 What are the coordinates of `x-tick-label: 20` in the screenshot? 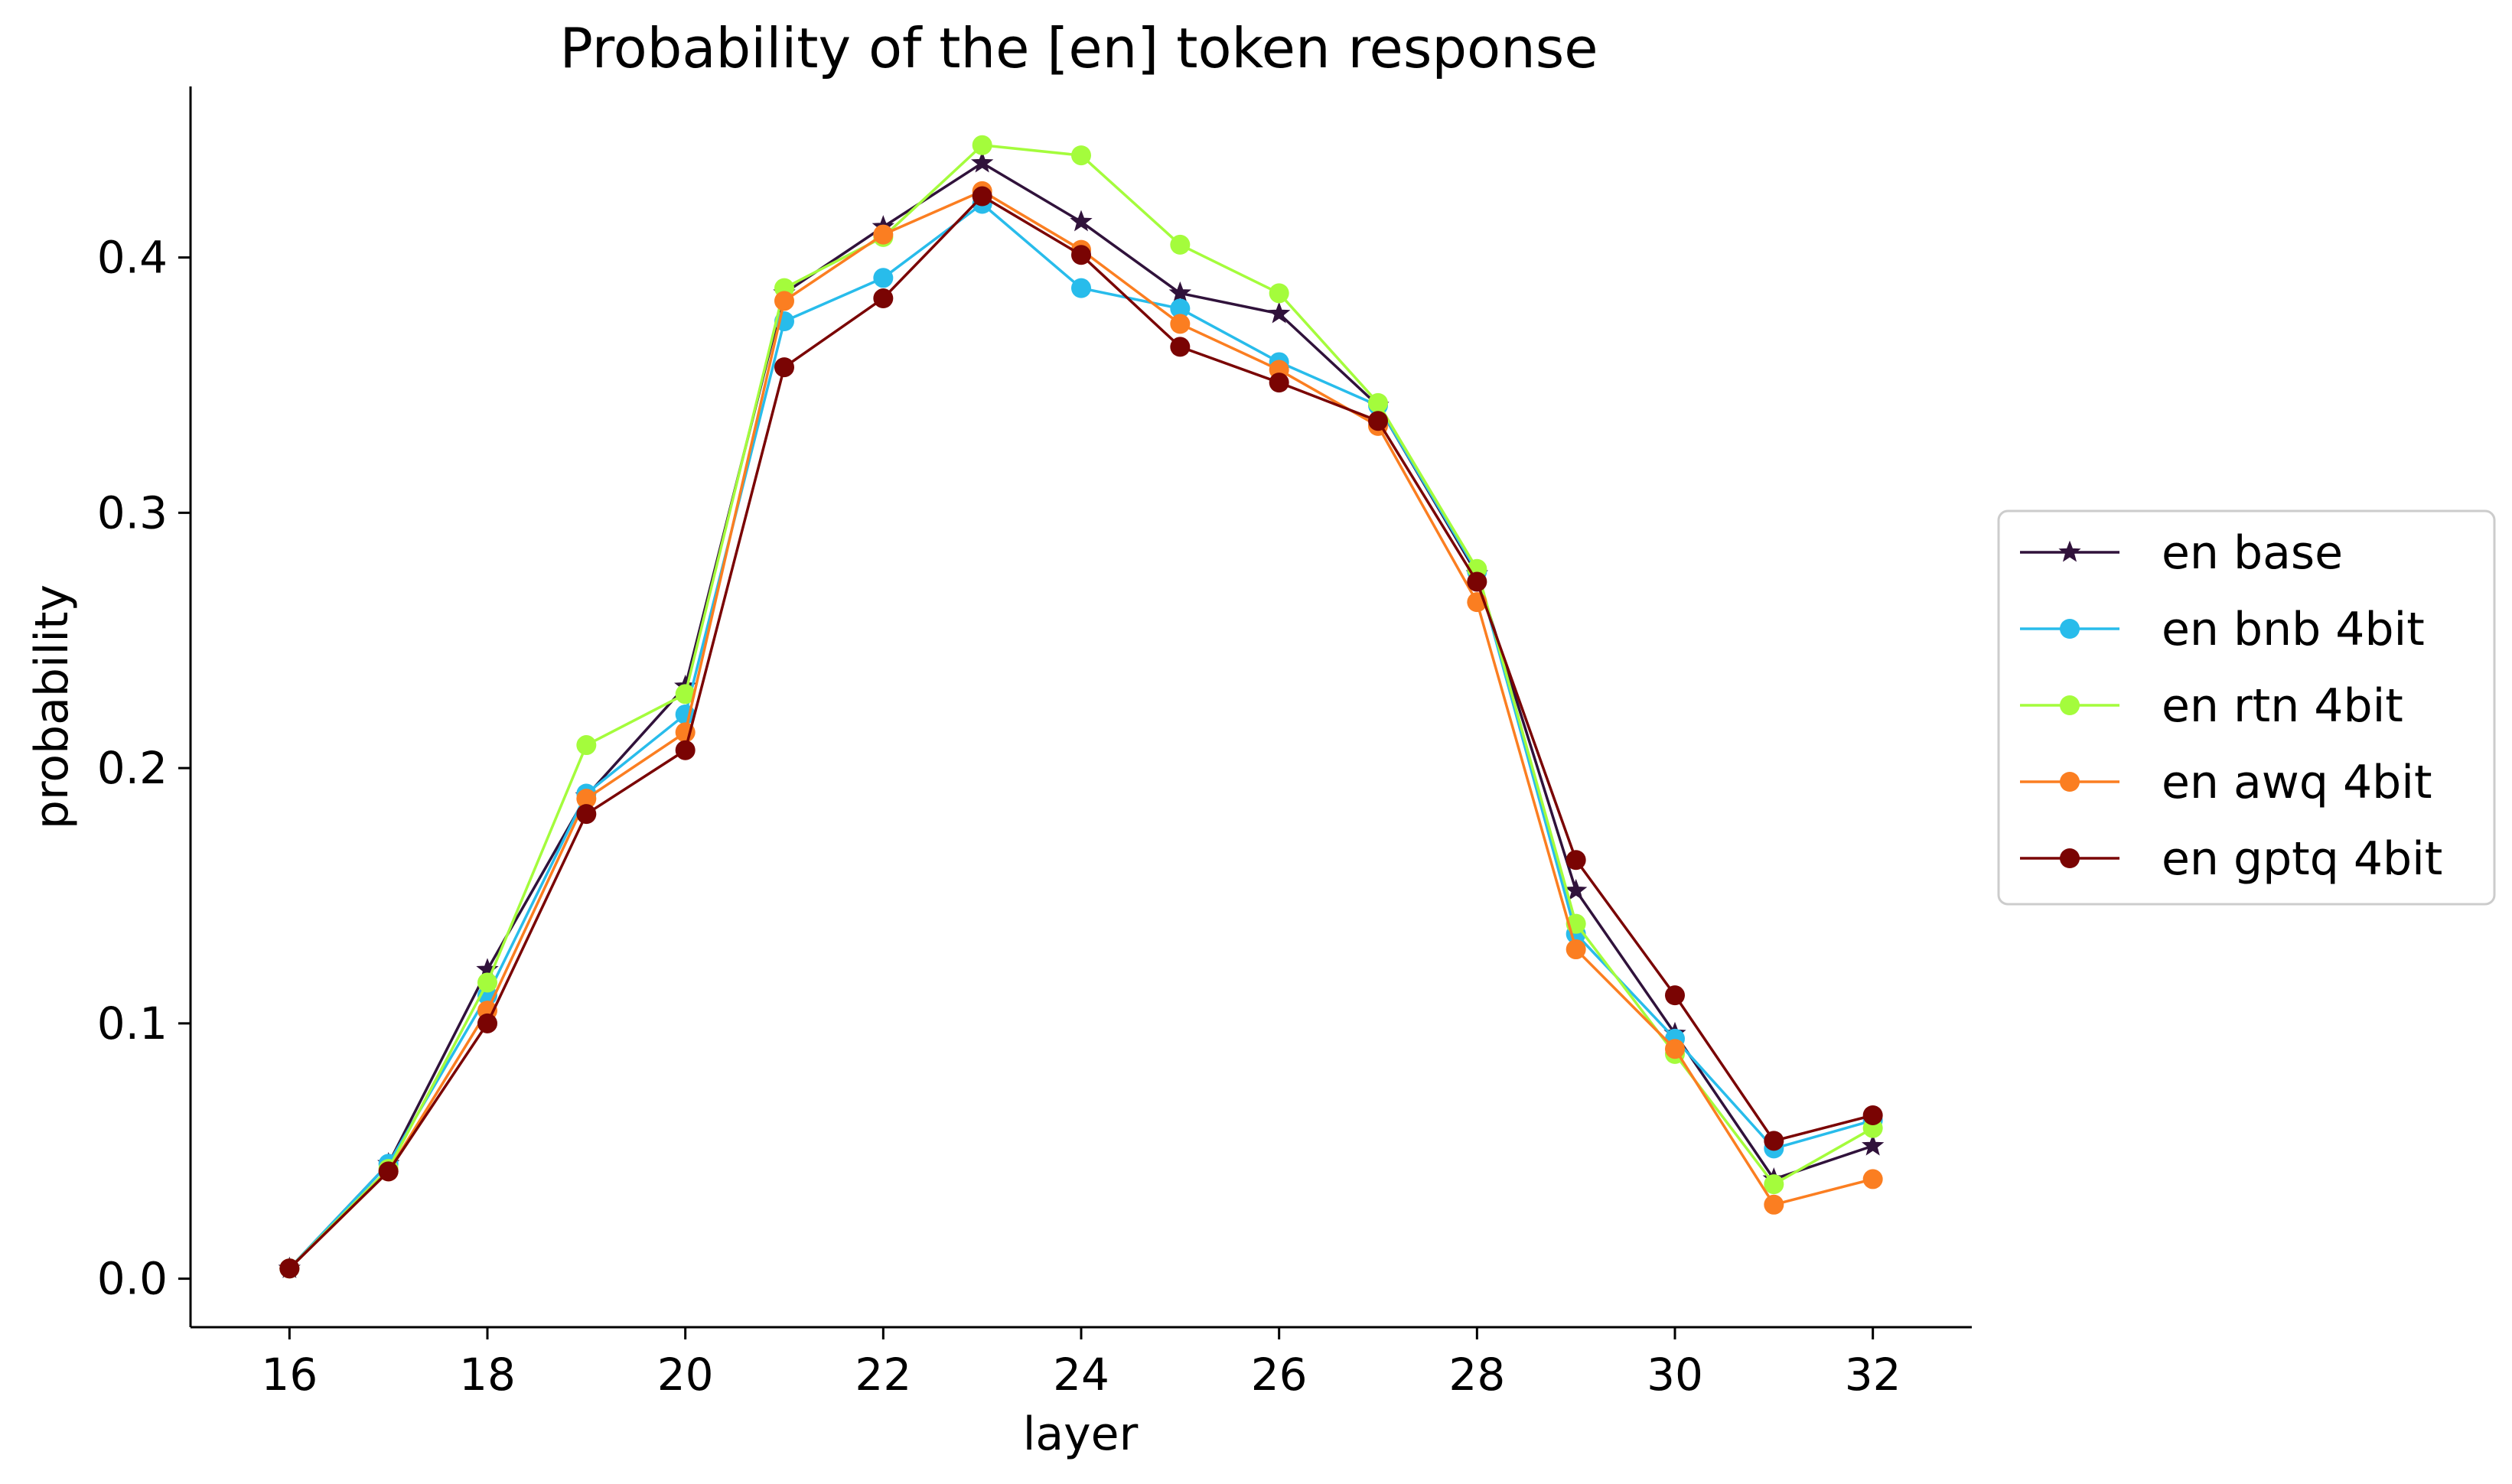 It's located at (685, 1375).